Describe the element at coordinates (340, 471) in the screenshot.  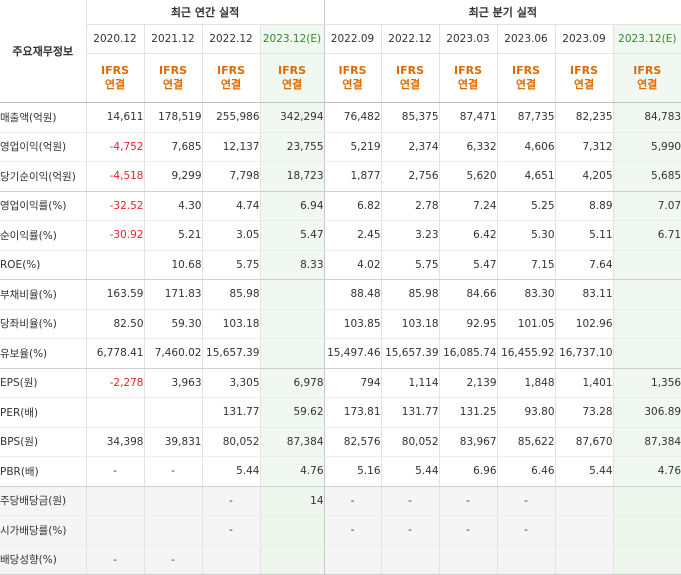
I see `table-row: PBR(배) - -5.44 4.76 5.16 5.44 6.96 6.46 5.44 4.76` at that location.